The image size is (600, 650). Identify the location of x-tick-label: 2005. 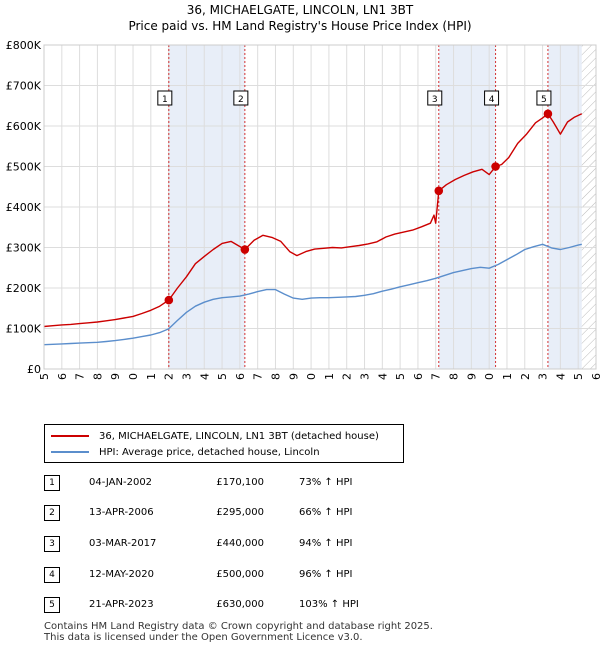
(222, 376).